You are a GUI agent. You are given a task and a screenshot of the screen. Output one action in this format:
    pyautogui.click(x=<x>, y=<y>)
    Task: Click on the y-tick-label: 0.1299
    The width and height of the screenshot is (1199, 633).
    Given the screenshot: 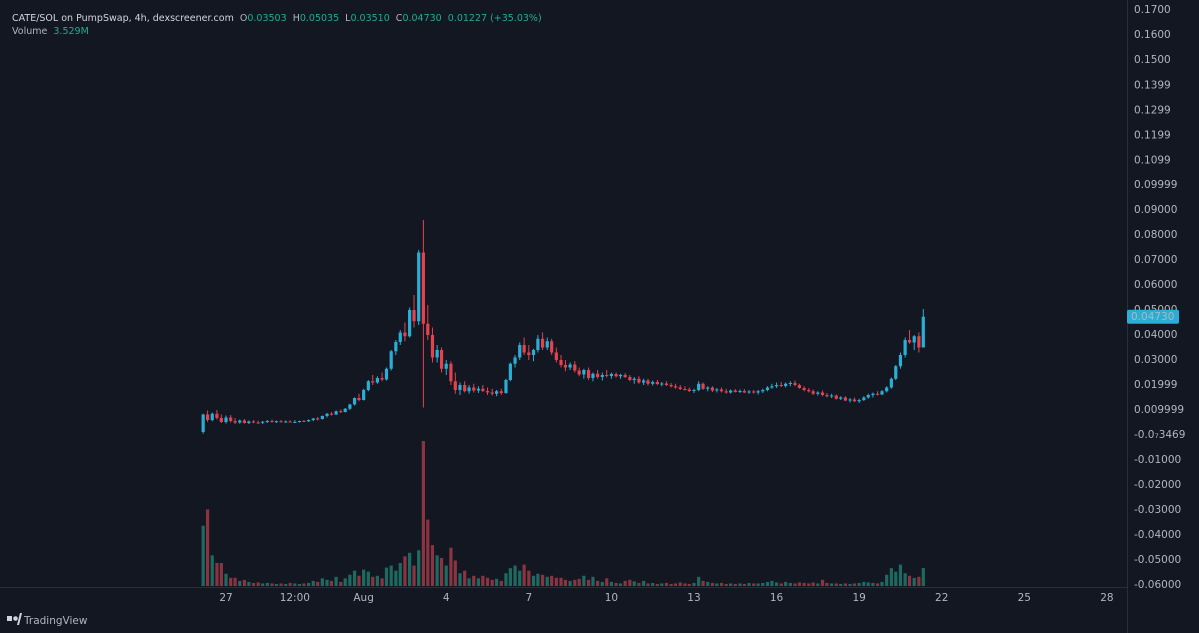 What is the action you would take?
    pyautogui.click(x=1152, y=110)
    